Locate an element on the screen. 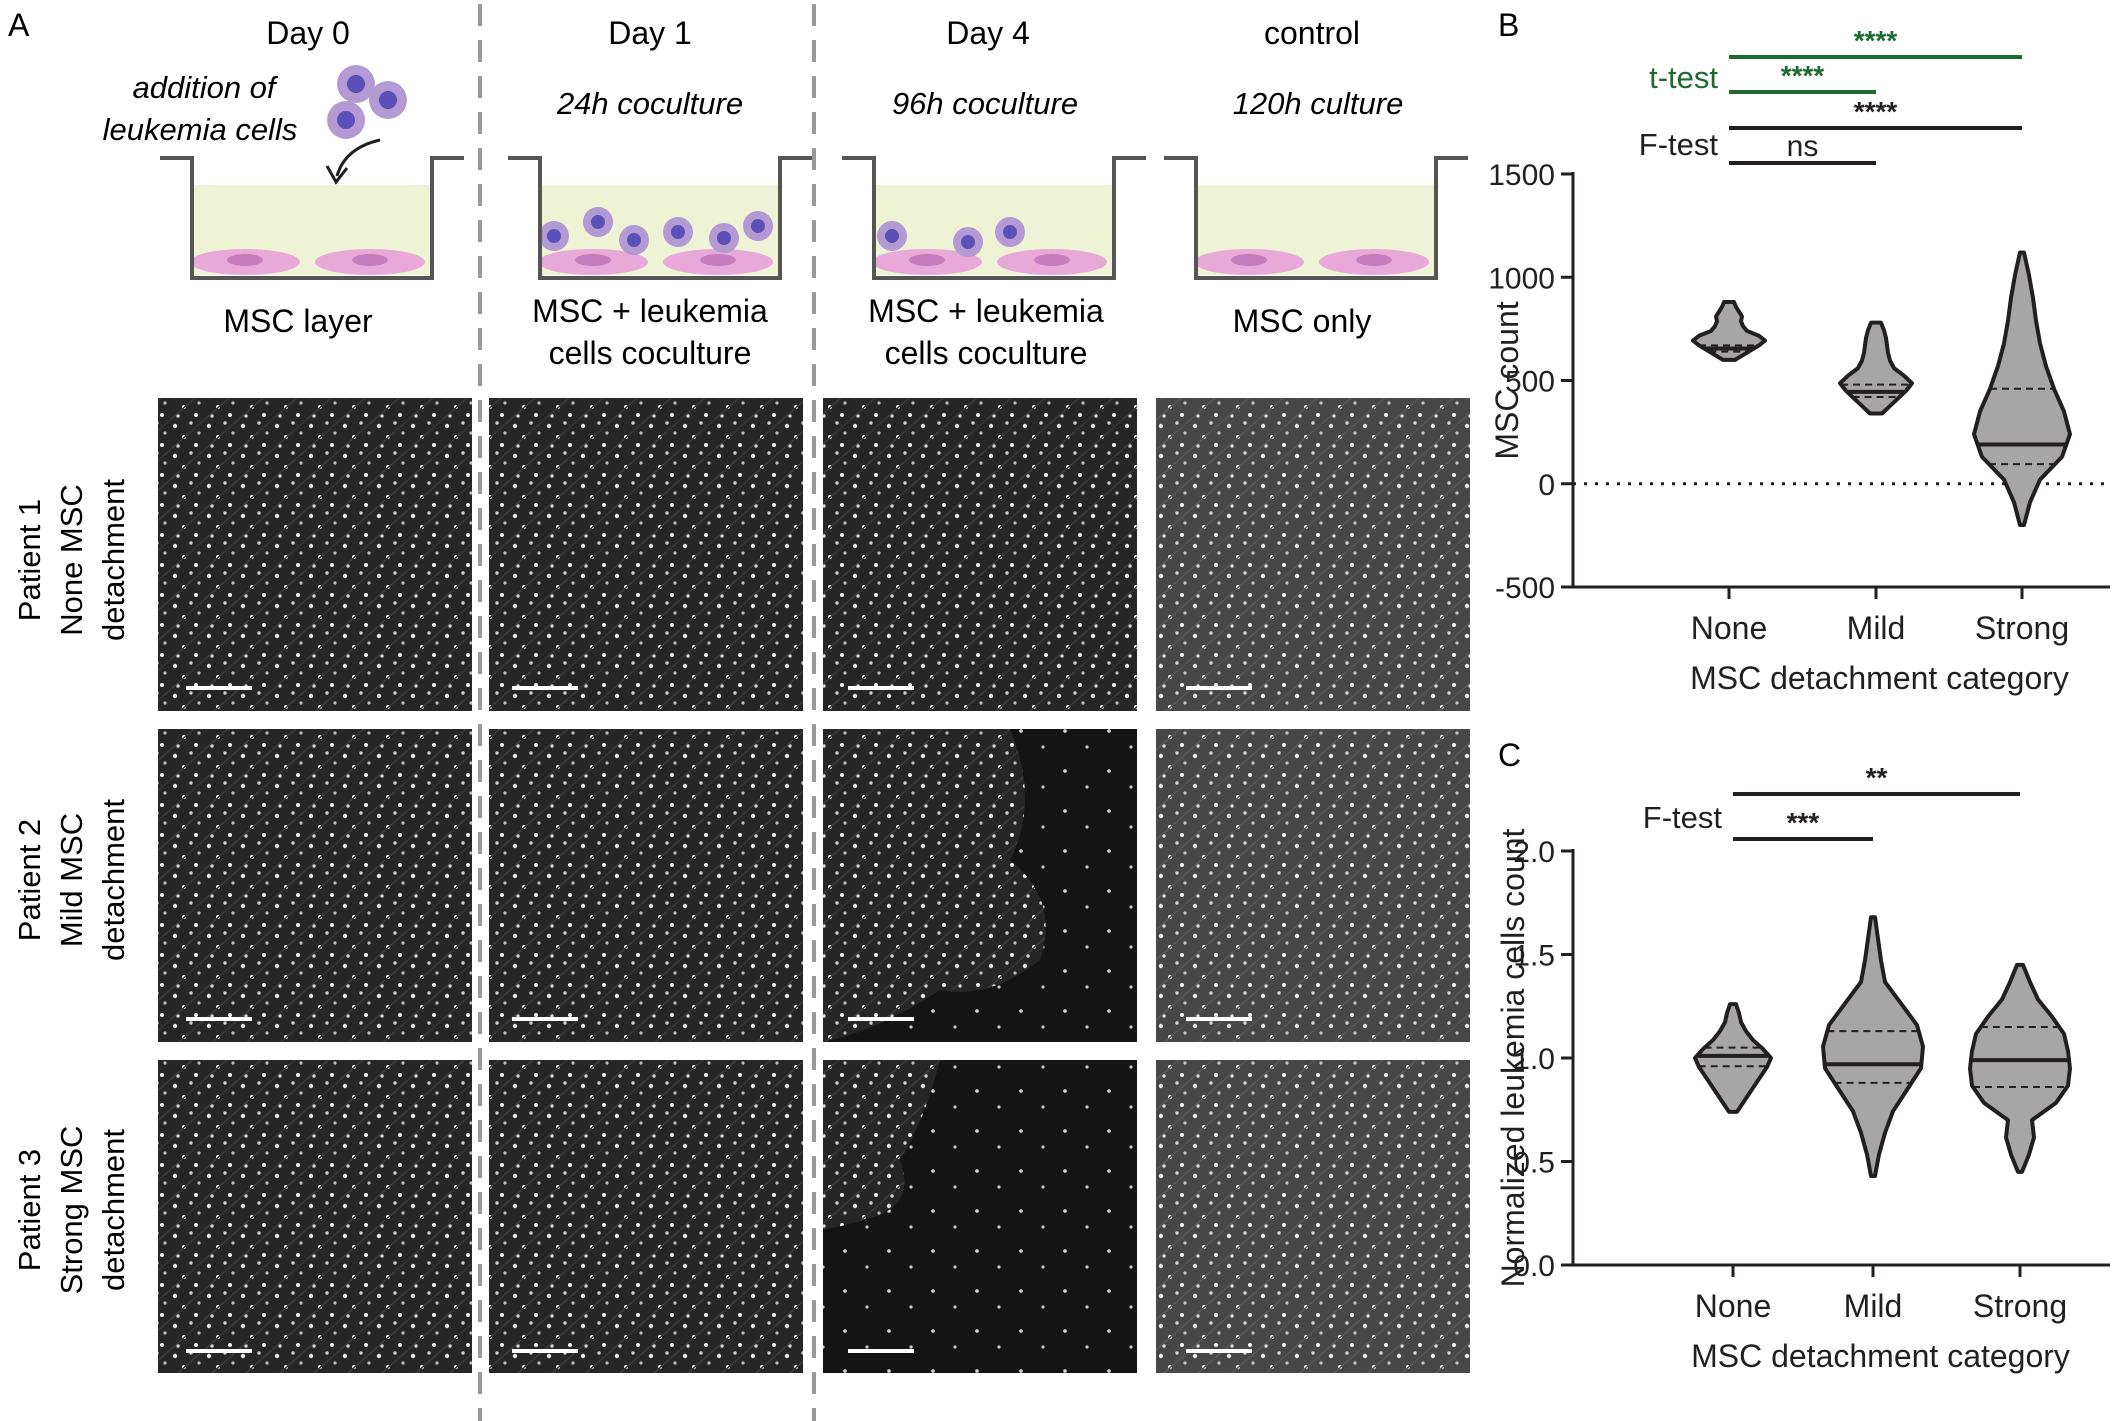 The image size is (2128, 1421). row-label-line: Patient 3 is located at coordinates (29, 1210).